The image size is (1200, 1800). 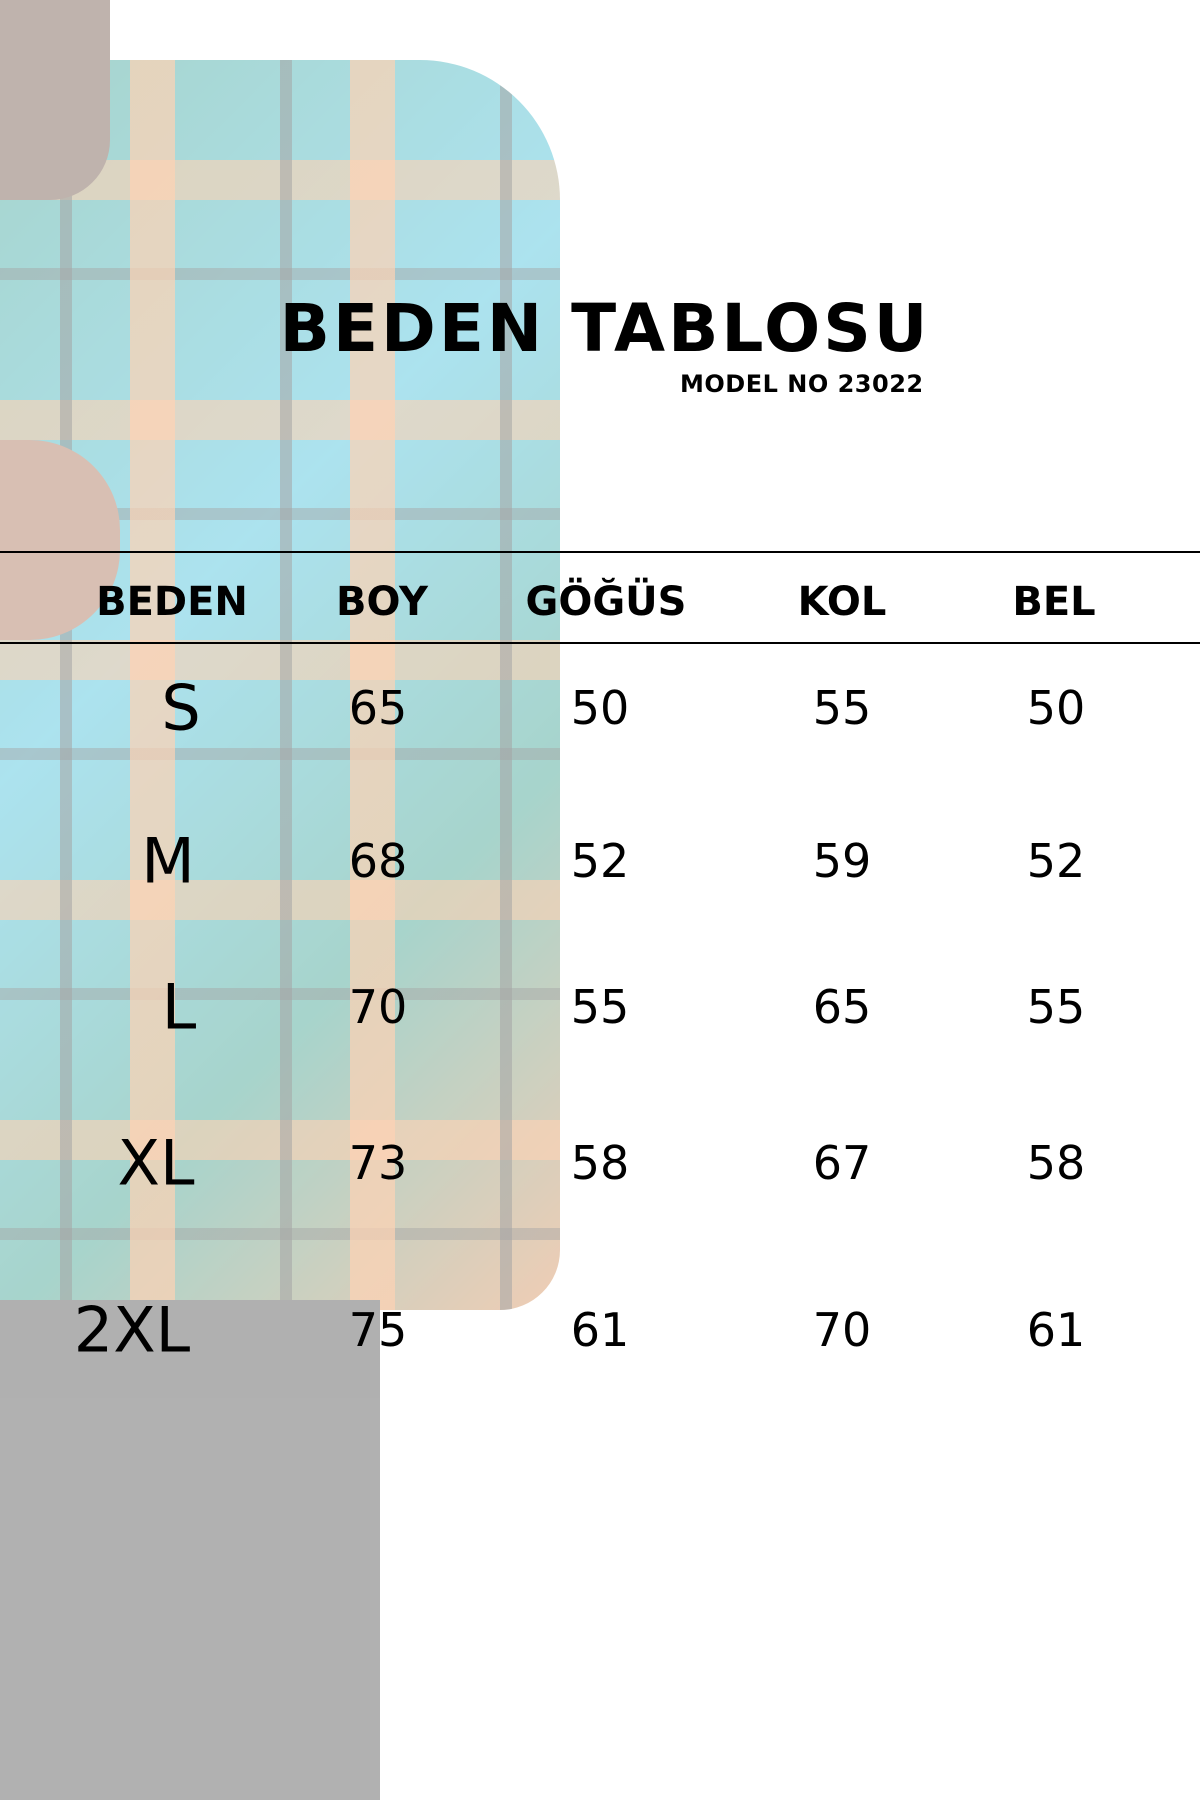 What do you see at coordinates (600, 552) in the screenshot?
I see `table-top-divider` at bounding box center [600, 552].